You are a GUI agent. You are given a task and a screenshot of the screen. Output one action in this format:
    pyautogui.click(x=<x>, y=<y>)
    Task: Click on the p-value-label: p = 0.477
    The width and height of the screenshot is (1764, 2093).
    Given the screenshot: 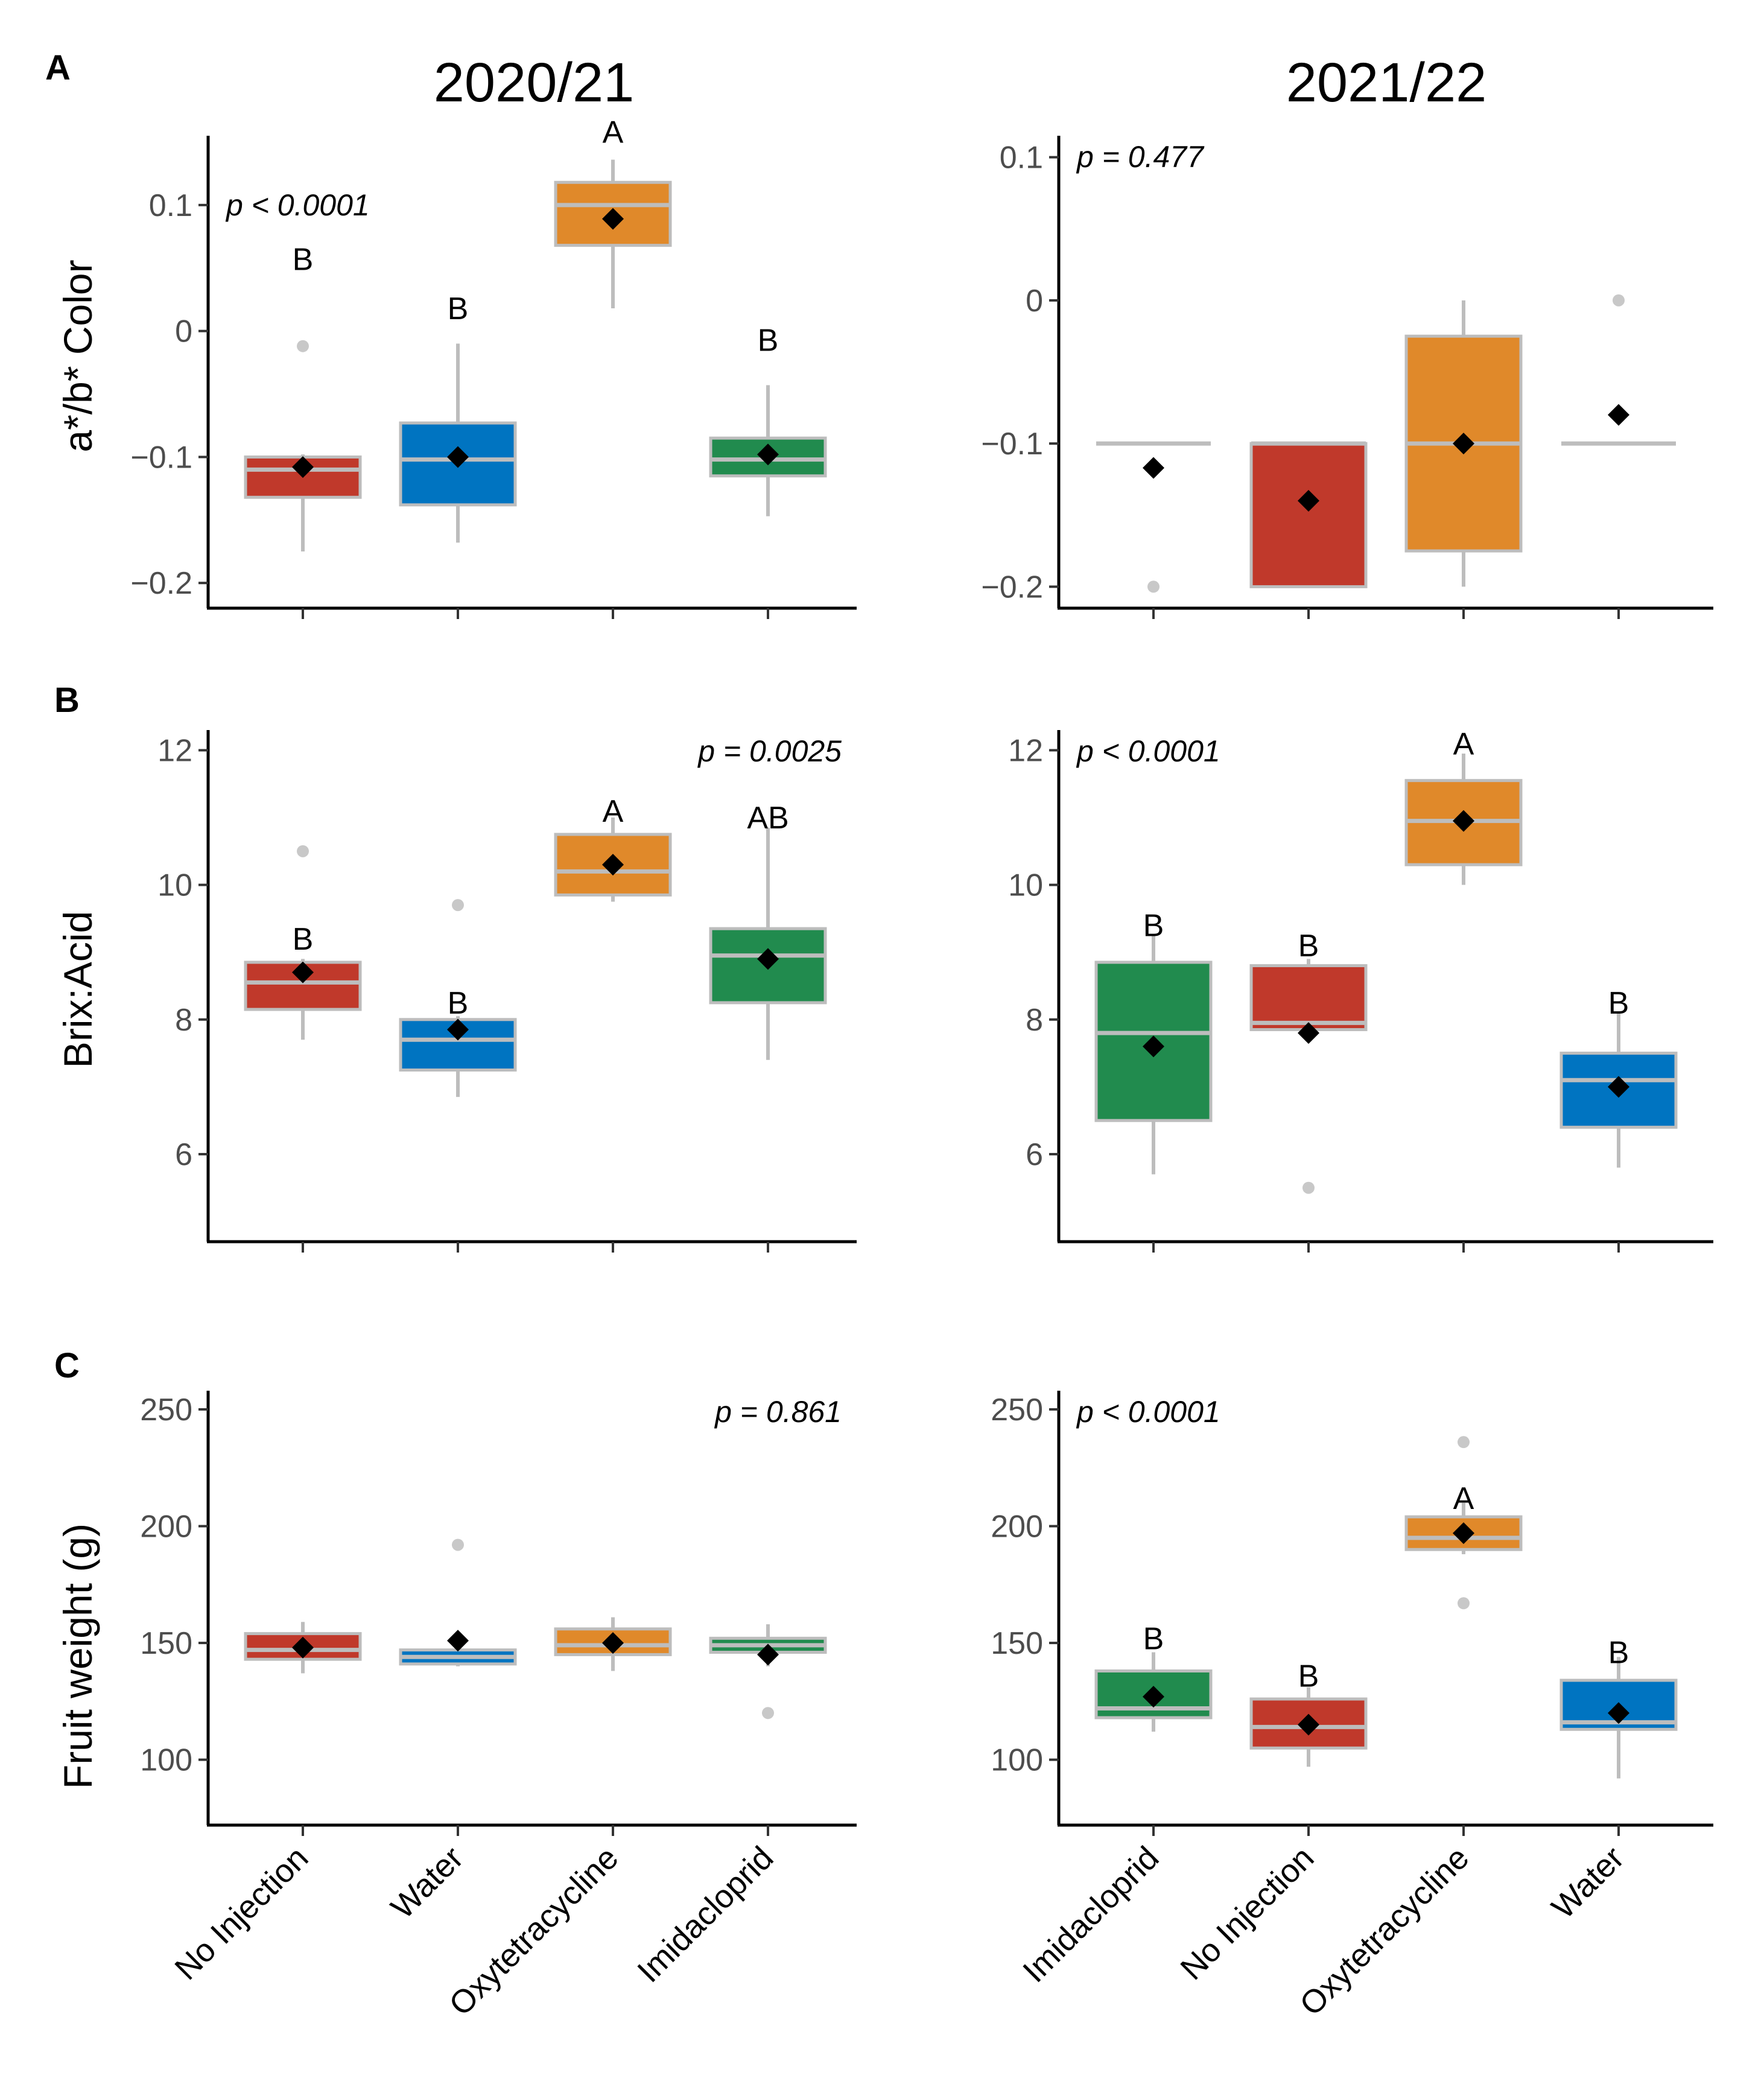 What is the action you would take?
    pyautogui.click(x=1140, y=157)
    